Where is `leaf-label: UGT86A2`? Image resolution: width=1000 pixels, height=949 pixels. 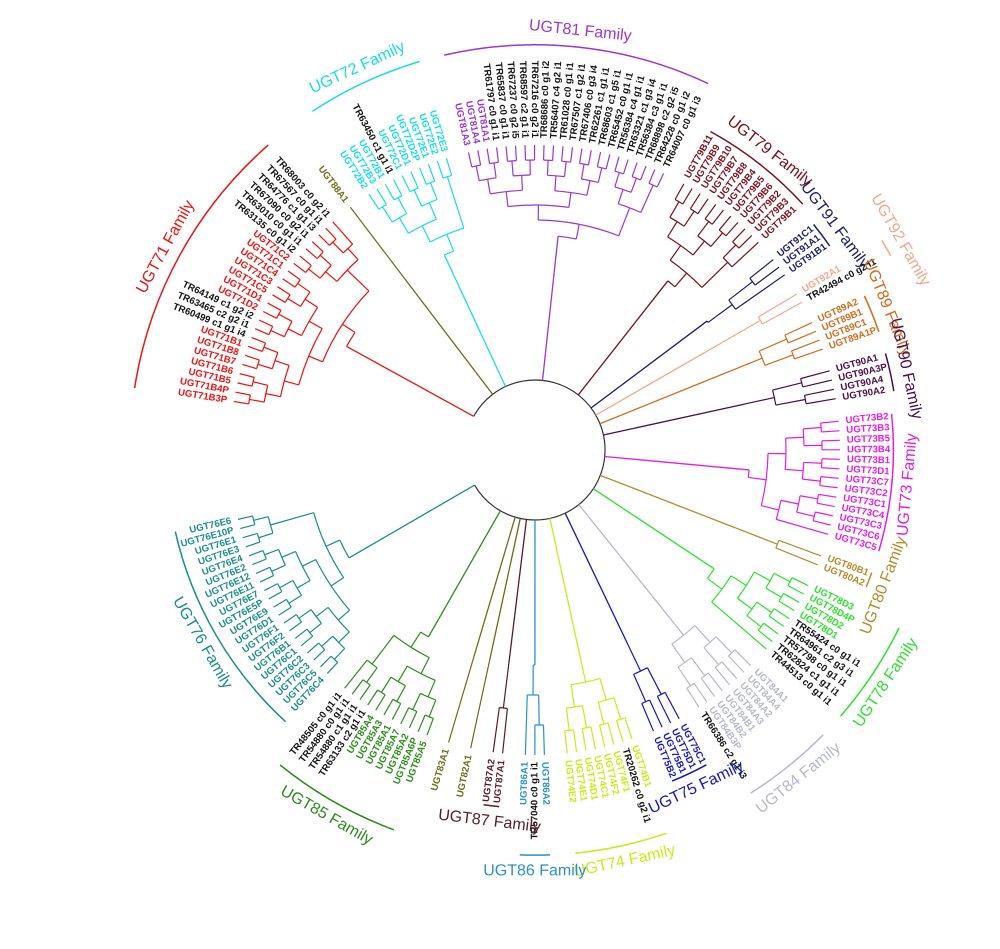 leaf-label: UGT86A2 is located at coordinates (545, 784).